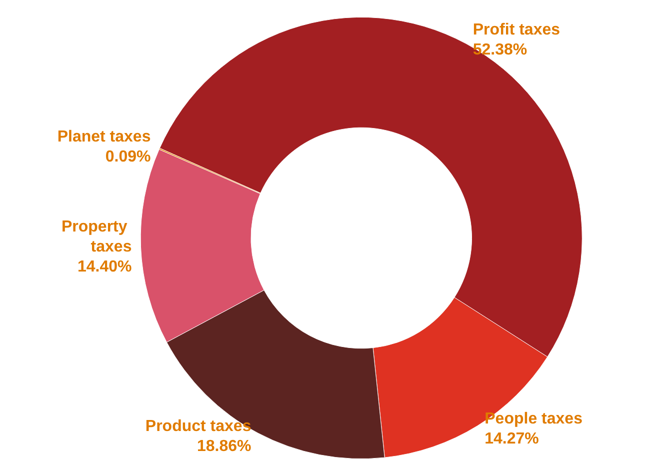 The height and width of the screenshot is (476, 647). I want to click on slice-label: People taxes, so click(533, 419).